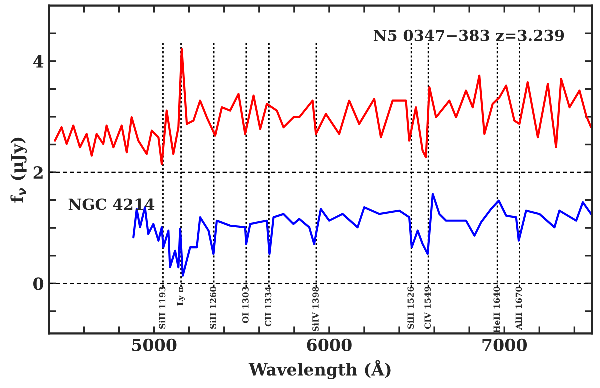 The width and height of the screenshot is (600, 388). Describe the element at coordinates (213, 307) in the screenshot. I see `ref-line-label: SiII 1260` at that location.